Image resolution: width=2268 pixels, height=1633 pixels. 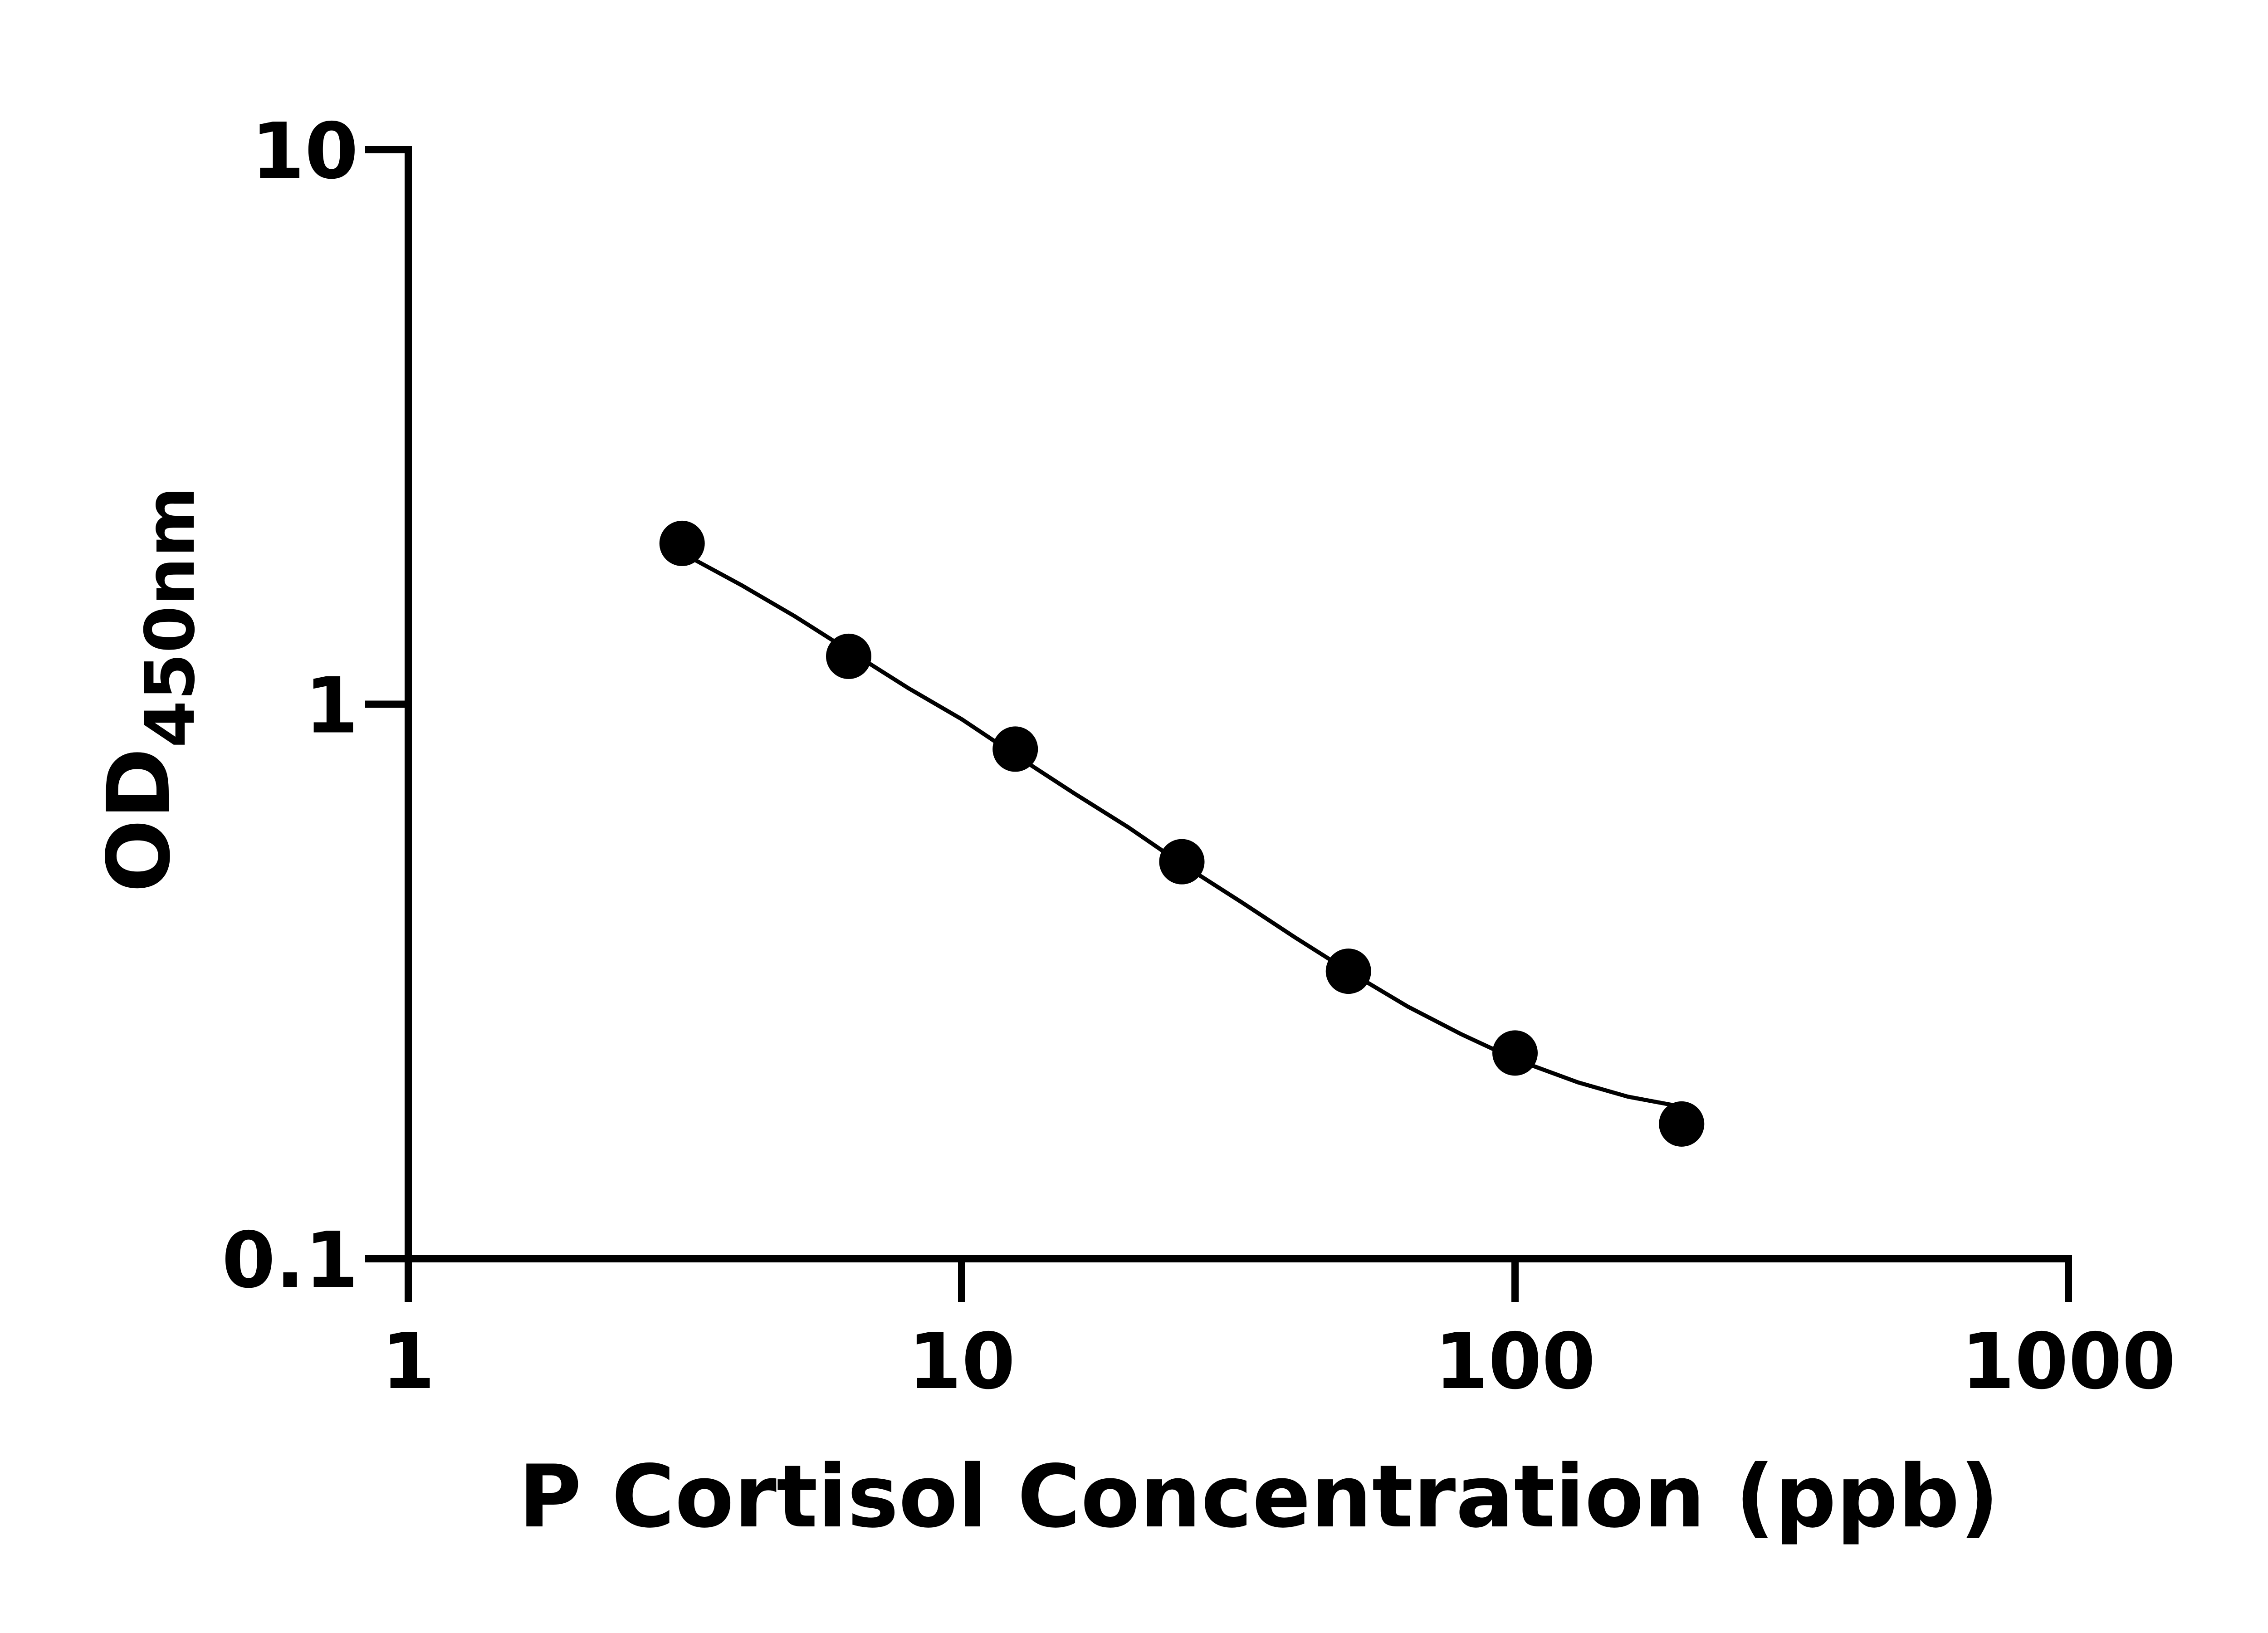 I want to click on y-tick-label-0.1: 0.1, so click(x=290, y=1260).